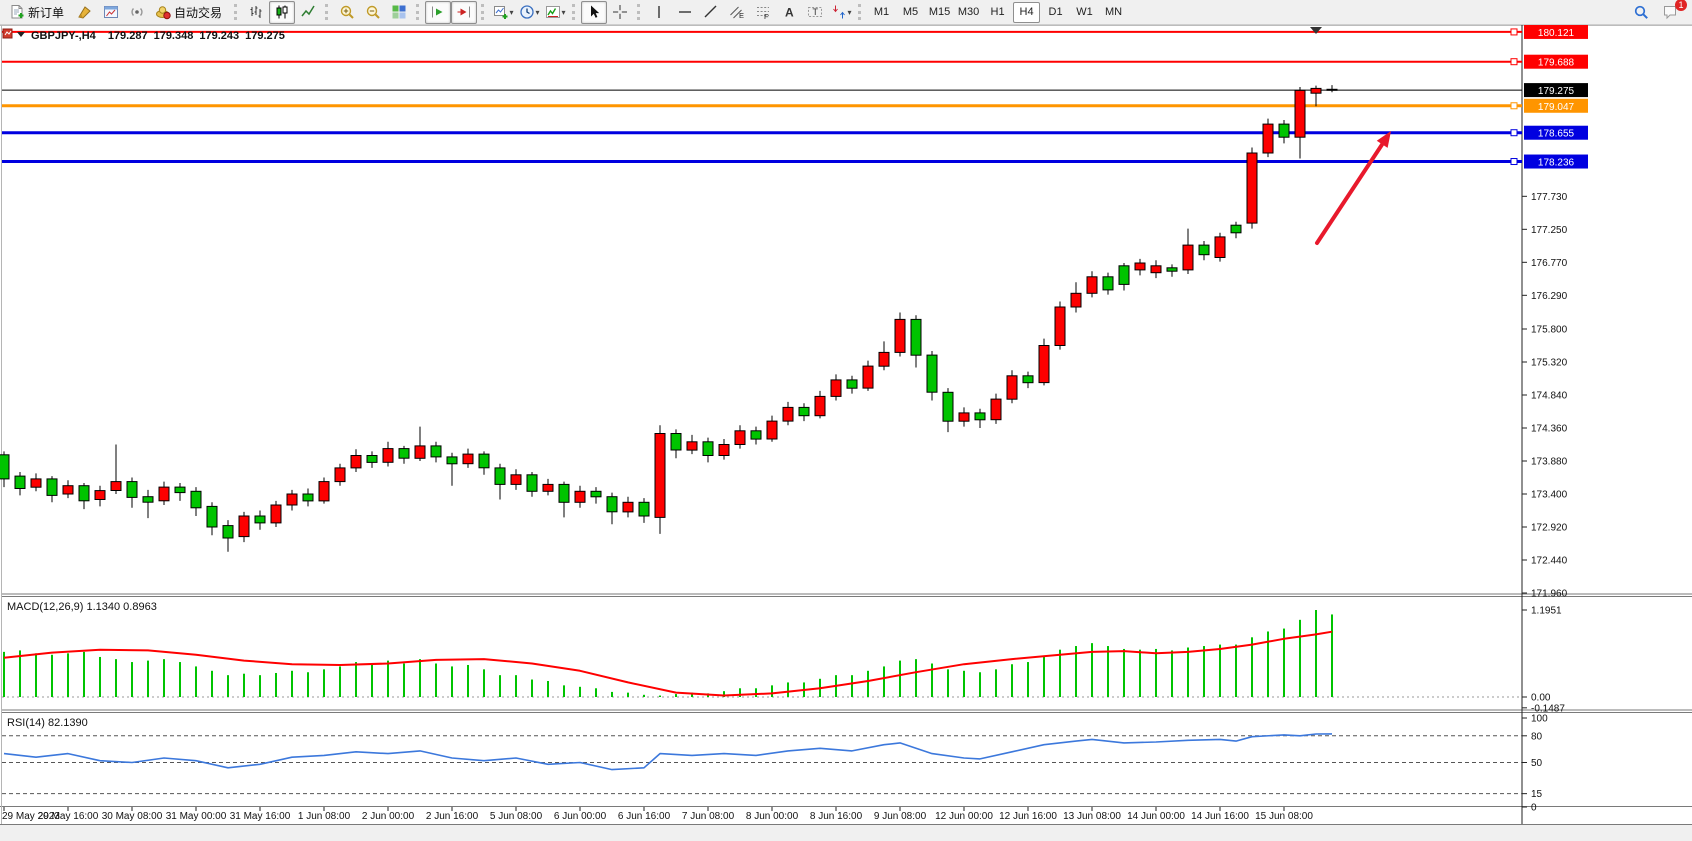 The height and width of the screenshot is (841, 1692). Describe the element at coordinates (516, 816) in the screenshot. I see `svg-text: 5 Jun 08:00` at that location.